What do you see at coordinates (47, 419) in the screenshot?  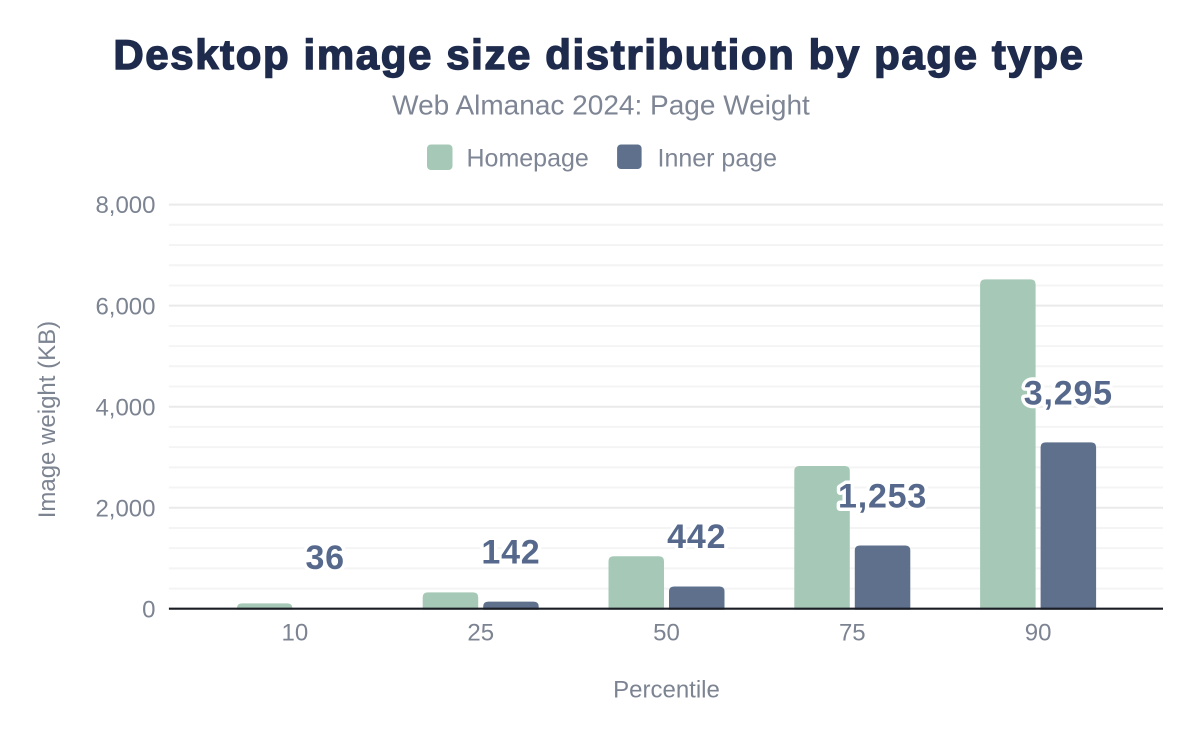 I see `svg-text: Image weight (KB)` at bounding box center [47, 419].